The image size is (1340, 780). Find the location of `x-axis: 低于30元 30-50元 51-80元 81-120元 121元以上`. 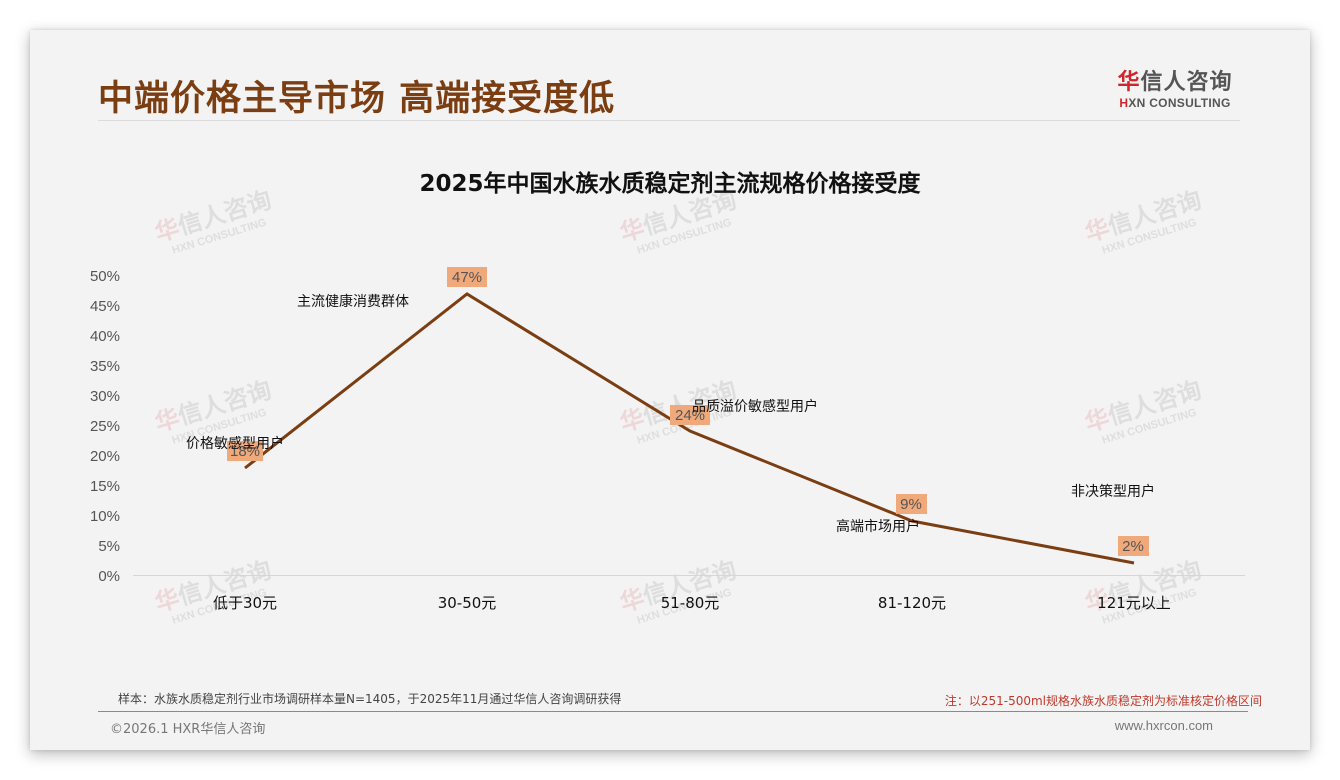

x-axis: 低于30元 30-50元 51-80元 81-120元 121元以上 is located at coordinates (692, 603).